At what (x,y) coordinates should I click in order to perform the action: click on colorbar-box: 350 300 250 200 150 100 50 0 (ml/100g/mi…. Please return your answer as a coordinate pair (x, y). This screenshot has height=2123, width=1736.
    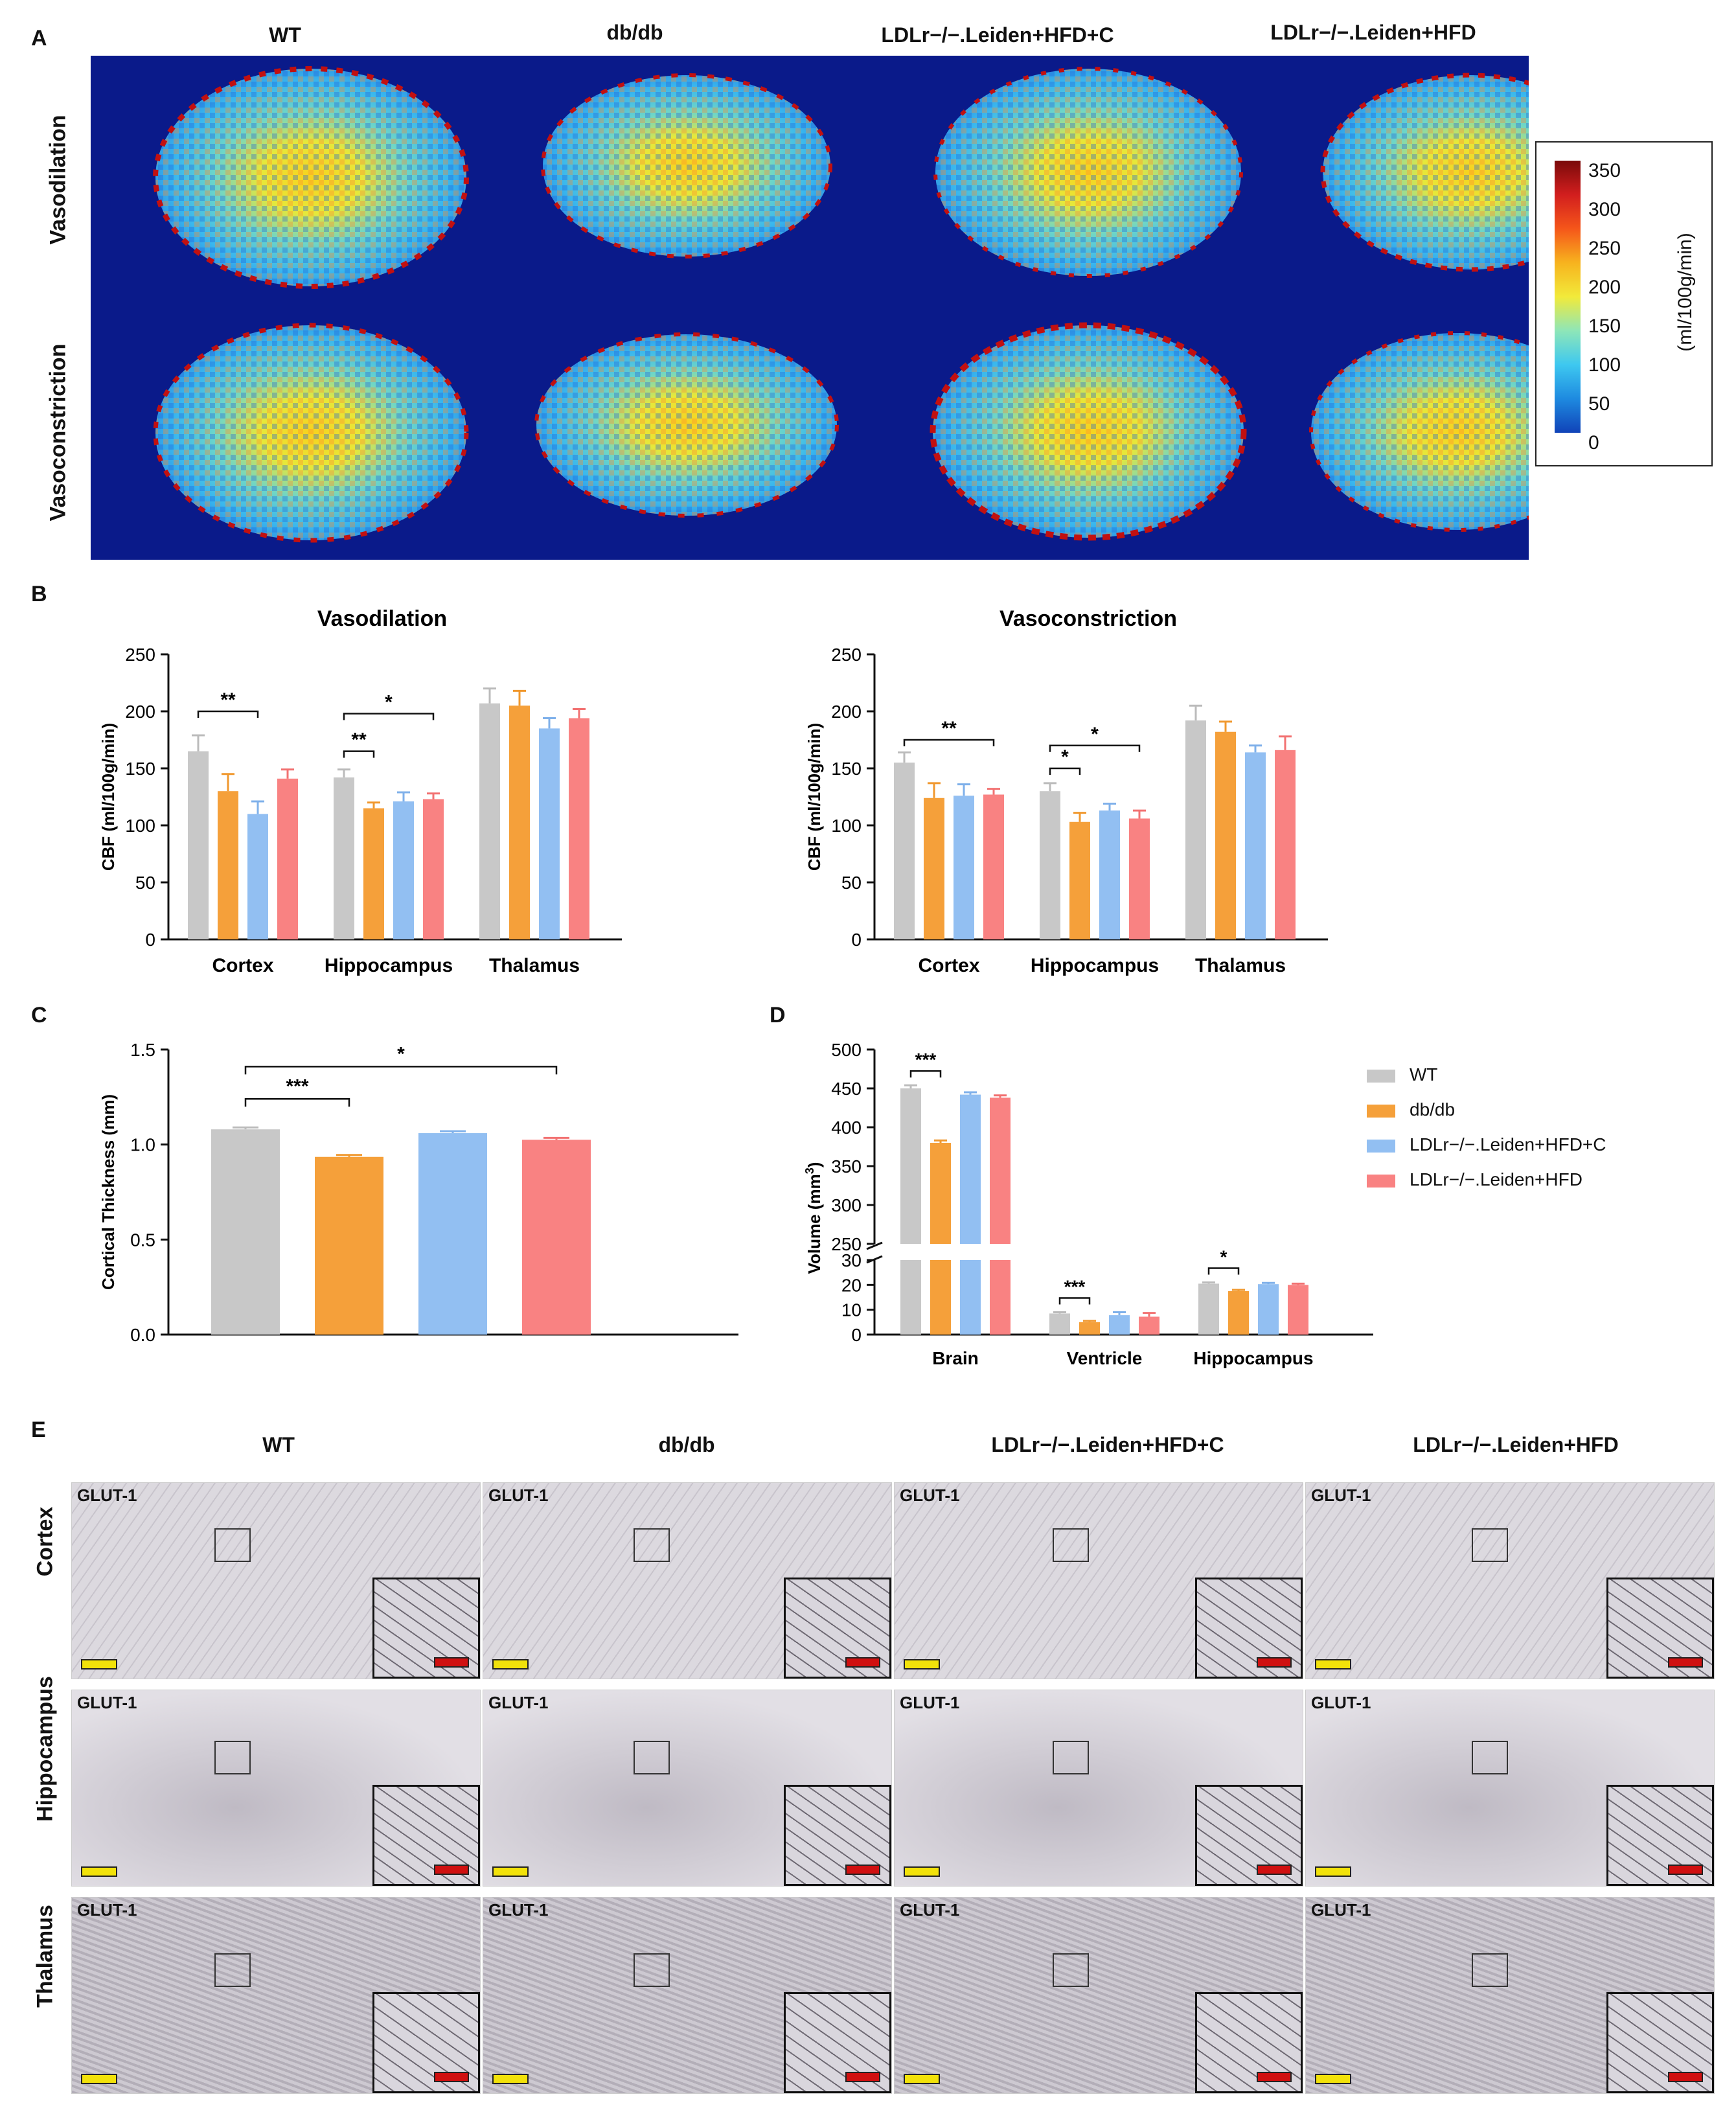
    Looking at the image, I should click on (1624, 303).